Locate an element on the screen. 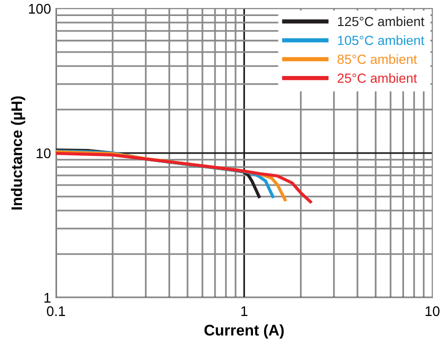 This screenshot has width=448, height=342. legend-label: 125°C ambient is located at coordinates (381, 21).